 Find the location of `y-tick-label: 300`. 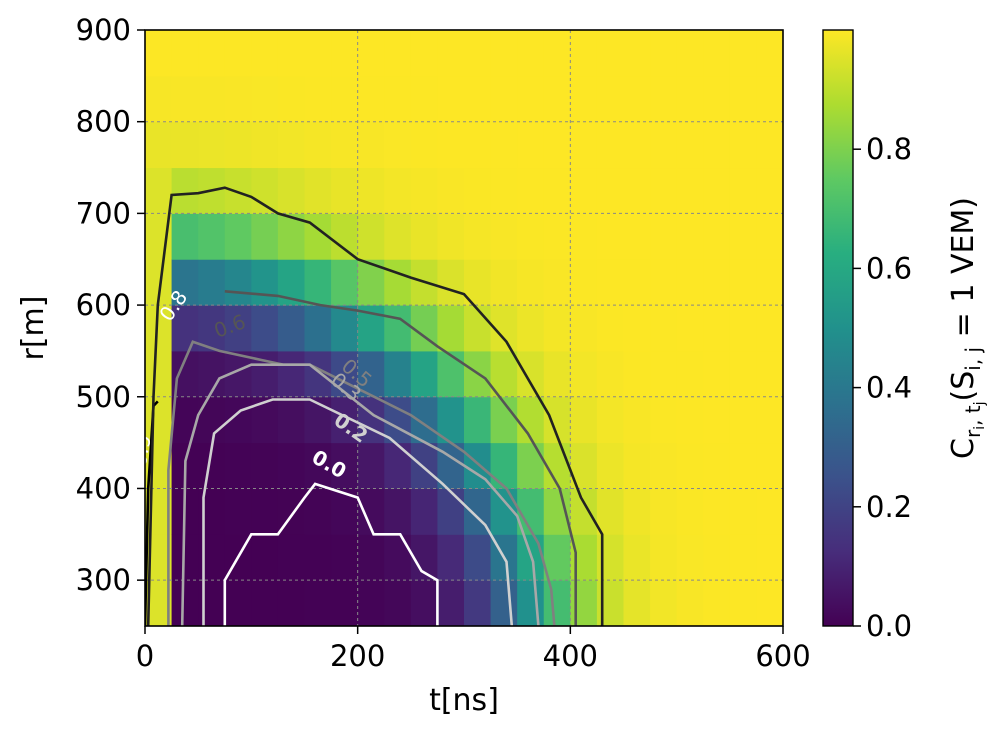

y-tick-label: 300 is located at coordinates (103, 580).